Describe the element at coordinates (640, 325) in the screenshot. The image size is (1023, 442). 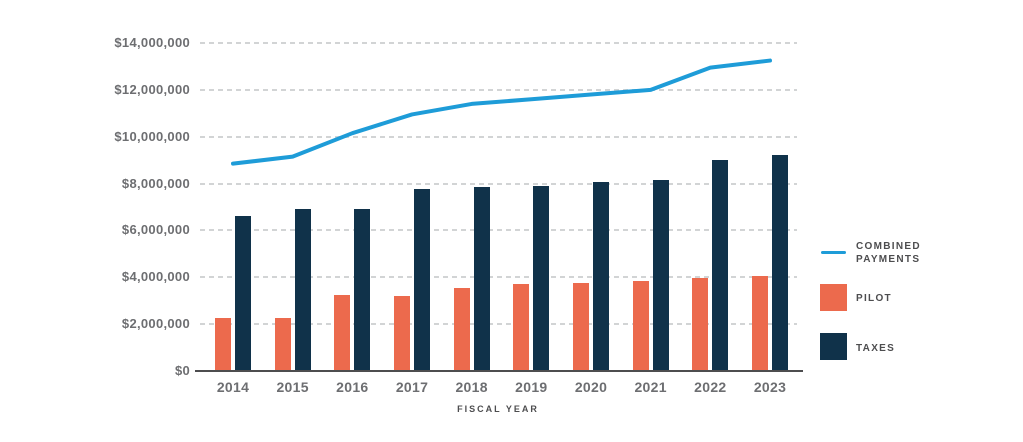
I see `pilot-bar-2021` at that location.